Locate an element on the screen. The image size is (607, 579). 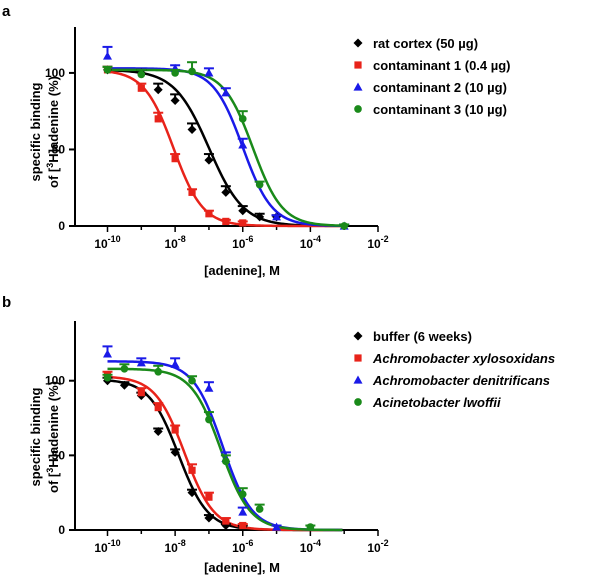
legend-label: buffer (6 weeks) is located at coordinates (422, 336).